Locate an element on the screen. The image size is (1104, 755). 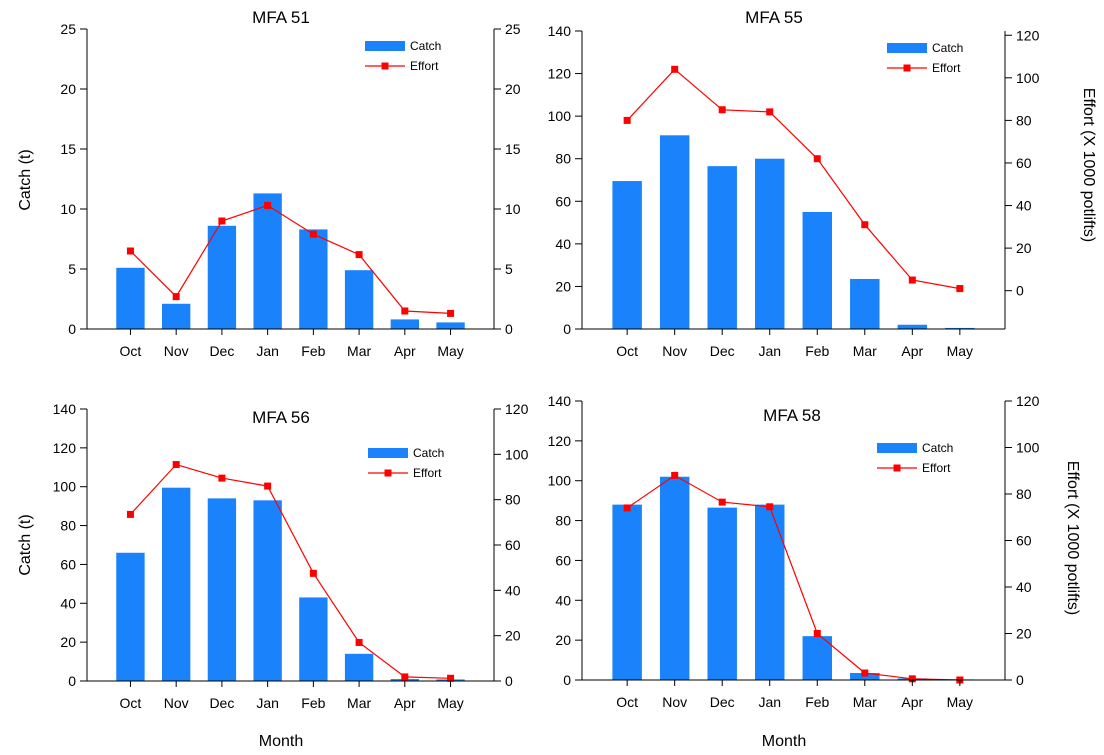
right-tick-label: 60 is located at coordinates (1024, 541).